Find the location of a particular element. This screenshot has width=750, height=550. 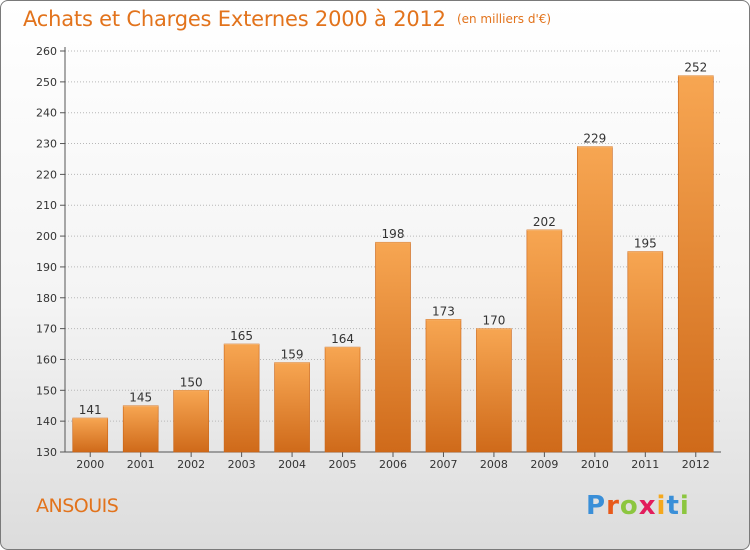

x-tick-label: 2008 is located at coordinates (494, 464).